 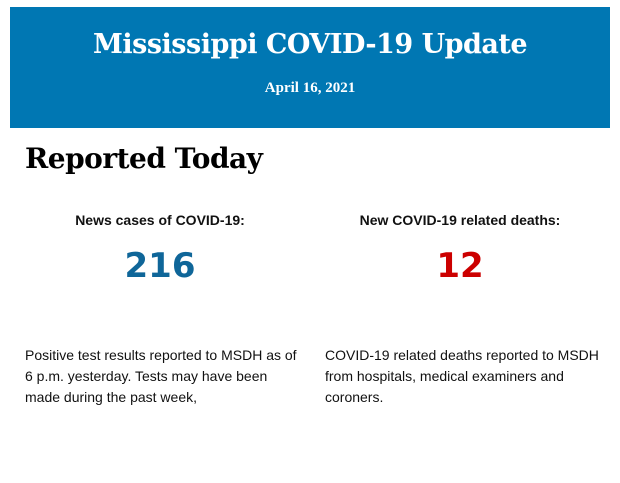 I want to click on new-deaths-label: New COVID-19 related deaths:, so click(x=460, y=220).